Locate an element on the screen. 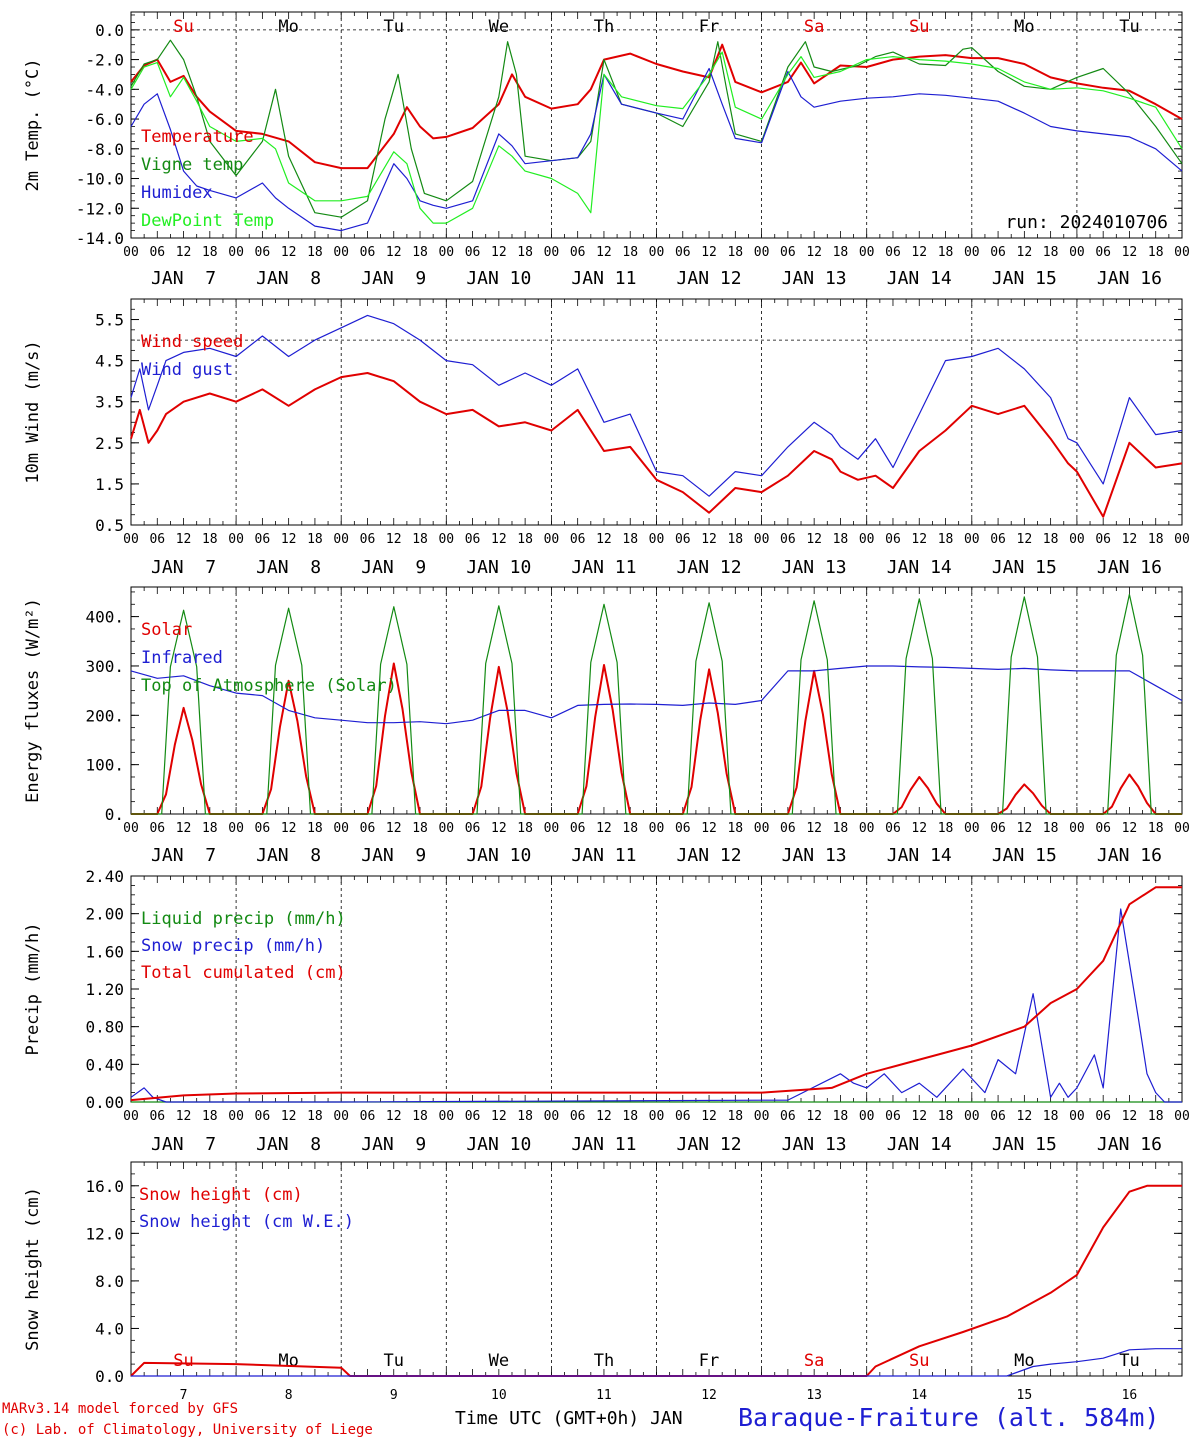 The width and height of the screenshot is (1194, 1440). day-number-label: 16 is located at coordinates (1130, 1395).